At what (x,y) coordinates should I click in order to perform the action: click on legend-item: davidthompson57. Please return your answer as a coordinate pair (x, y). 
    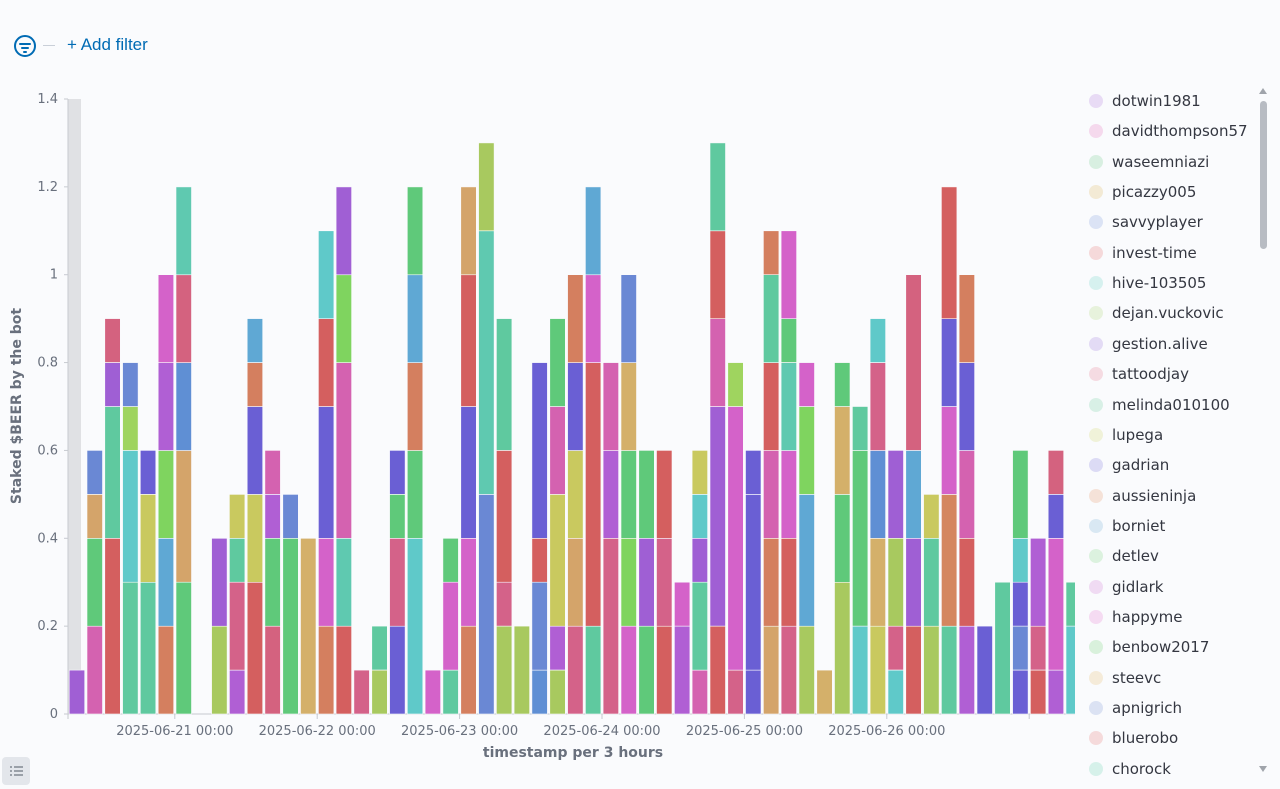
    Looking at the image, I should click on (1166, 131).